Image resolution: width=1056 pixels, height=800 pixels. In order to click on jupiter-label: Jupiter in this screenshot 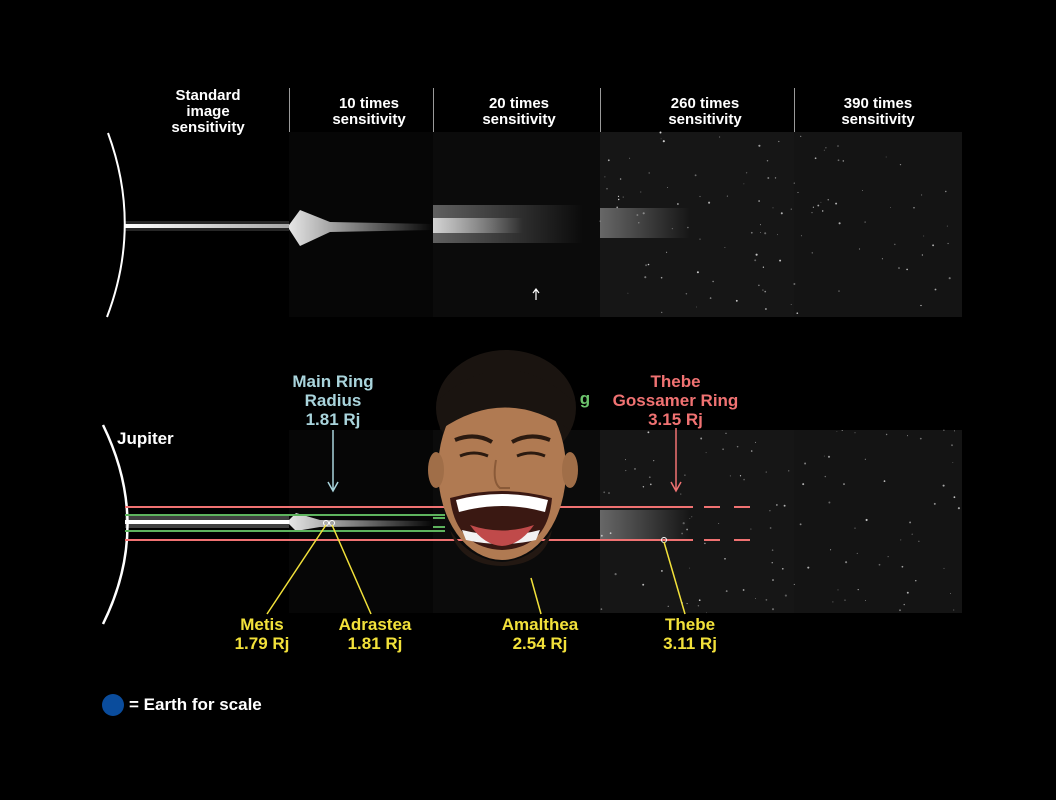, I will do `click(145, 438)`.